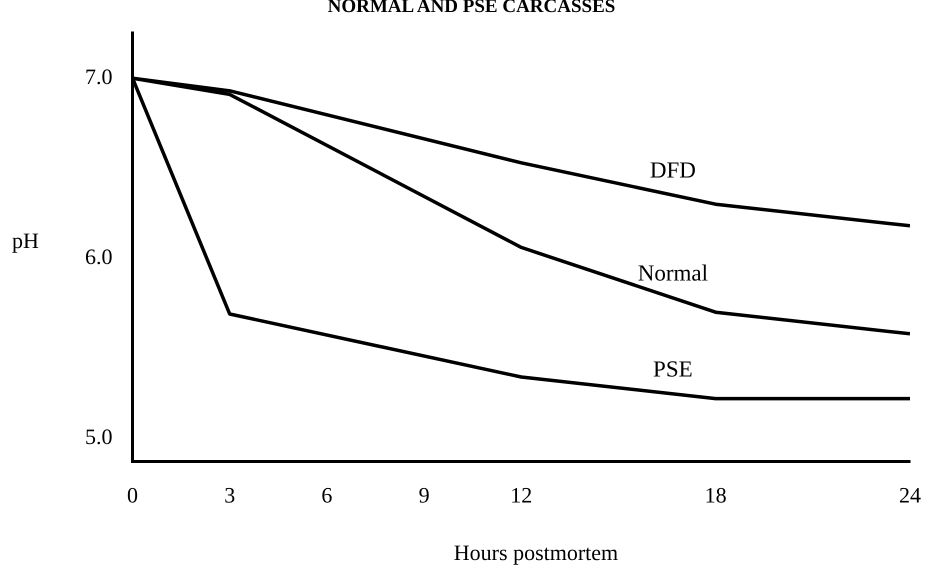 This screenshot has width=943, height=577. Describe the element at coordinates (424, 495) in the screenshot. I see `x-tick-label: 9` at that location.